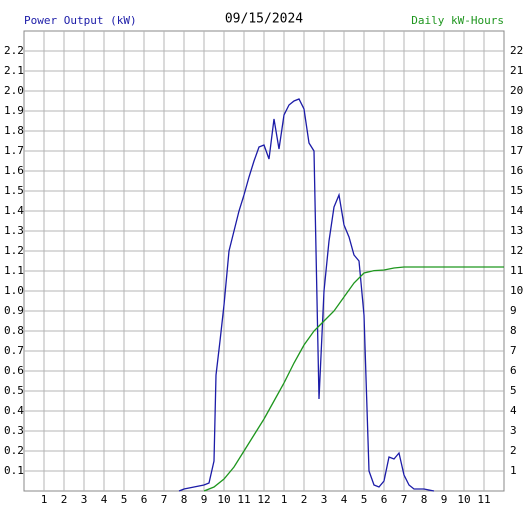 This screenshot has width=527, height=510. What do you see at coordinates (513, 310) in the screenshot?
I see `y2-tick-label: 9` at bounding box center [513, 310].